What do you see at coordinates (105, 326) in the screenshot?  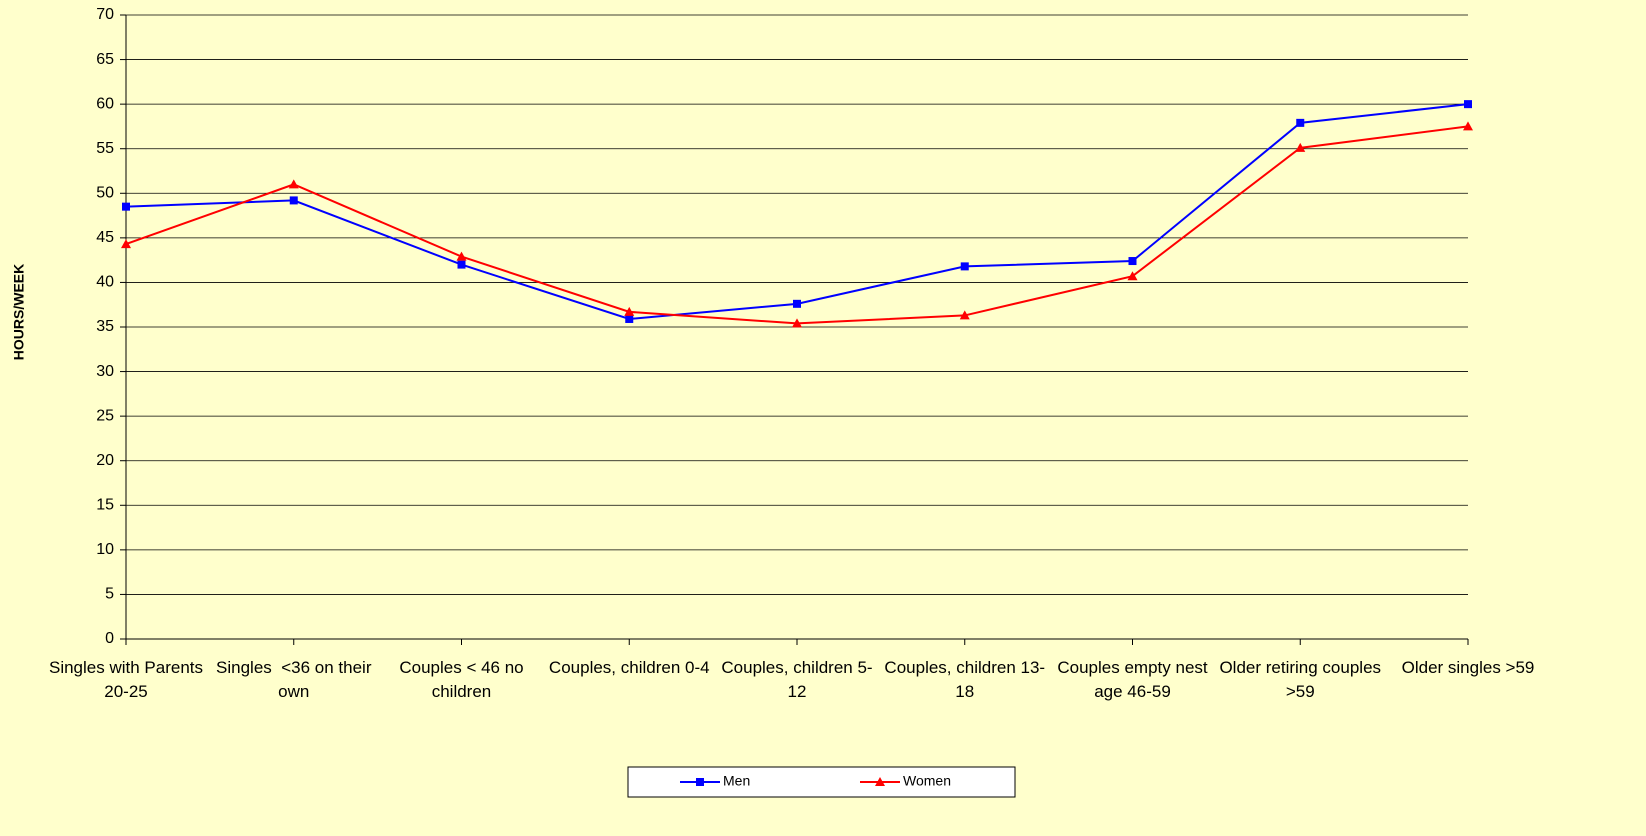 I see `y-tick-label: 35` at bounding box center [105, 326].